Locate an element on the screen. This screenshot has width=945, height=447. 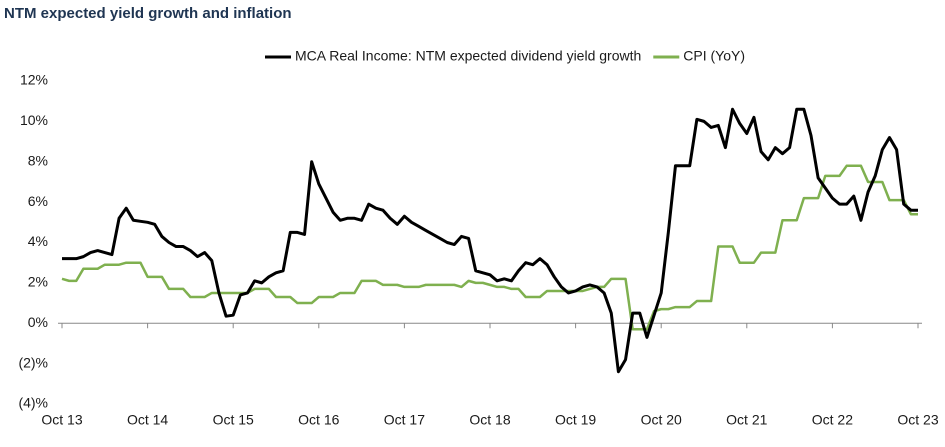
x-tick-label: Oct 15 is located at coordinates (233, 420).